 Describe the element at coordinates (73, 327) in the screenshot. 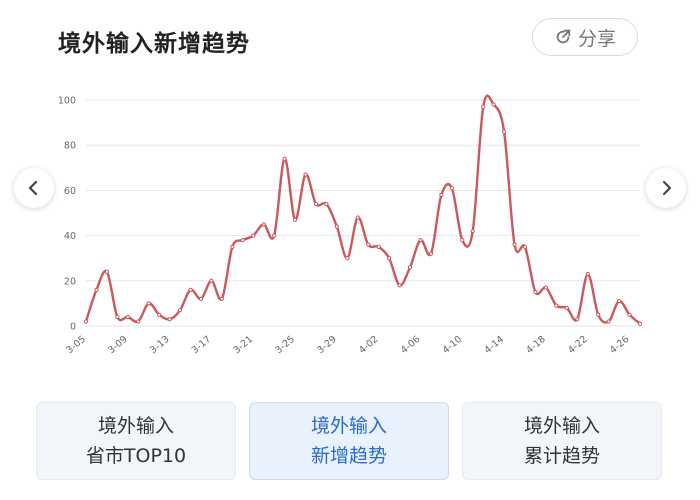

I see `y-tick-label: 0` at that location.